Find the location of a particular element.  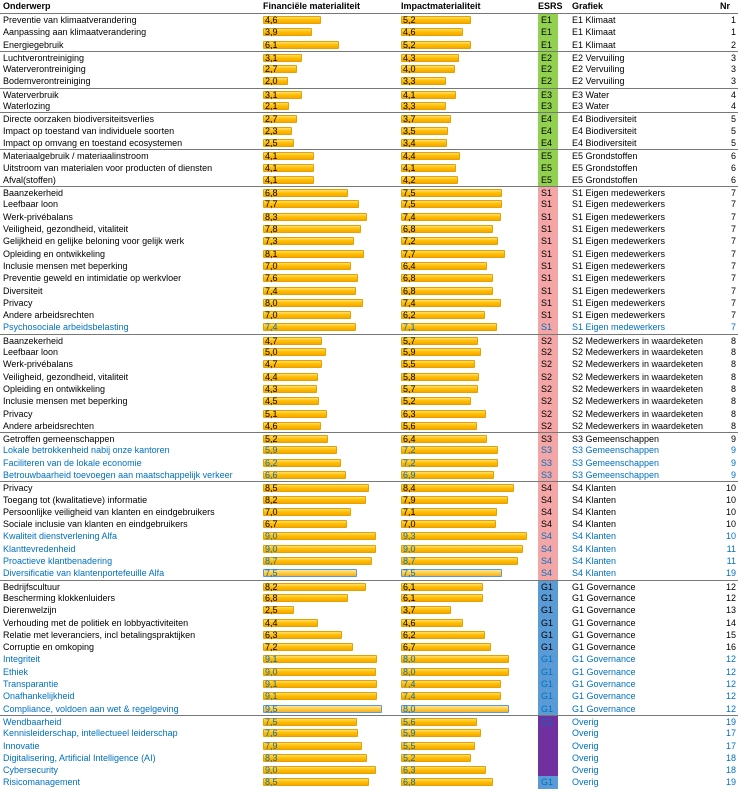

impact-cell: 6,1 is located at coordinates (466, 598).